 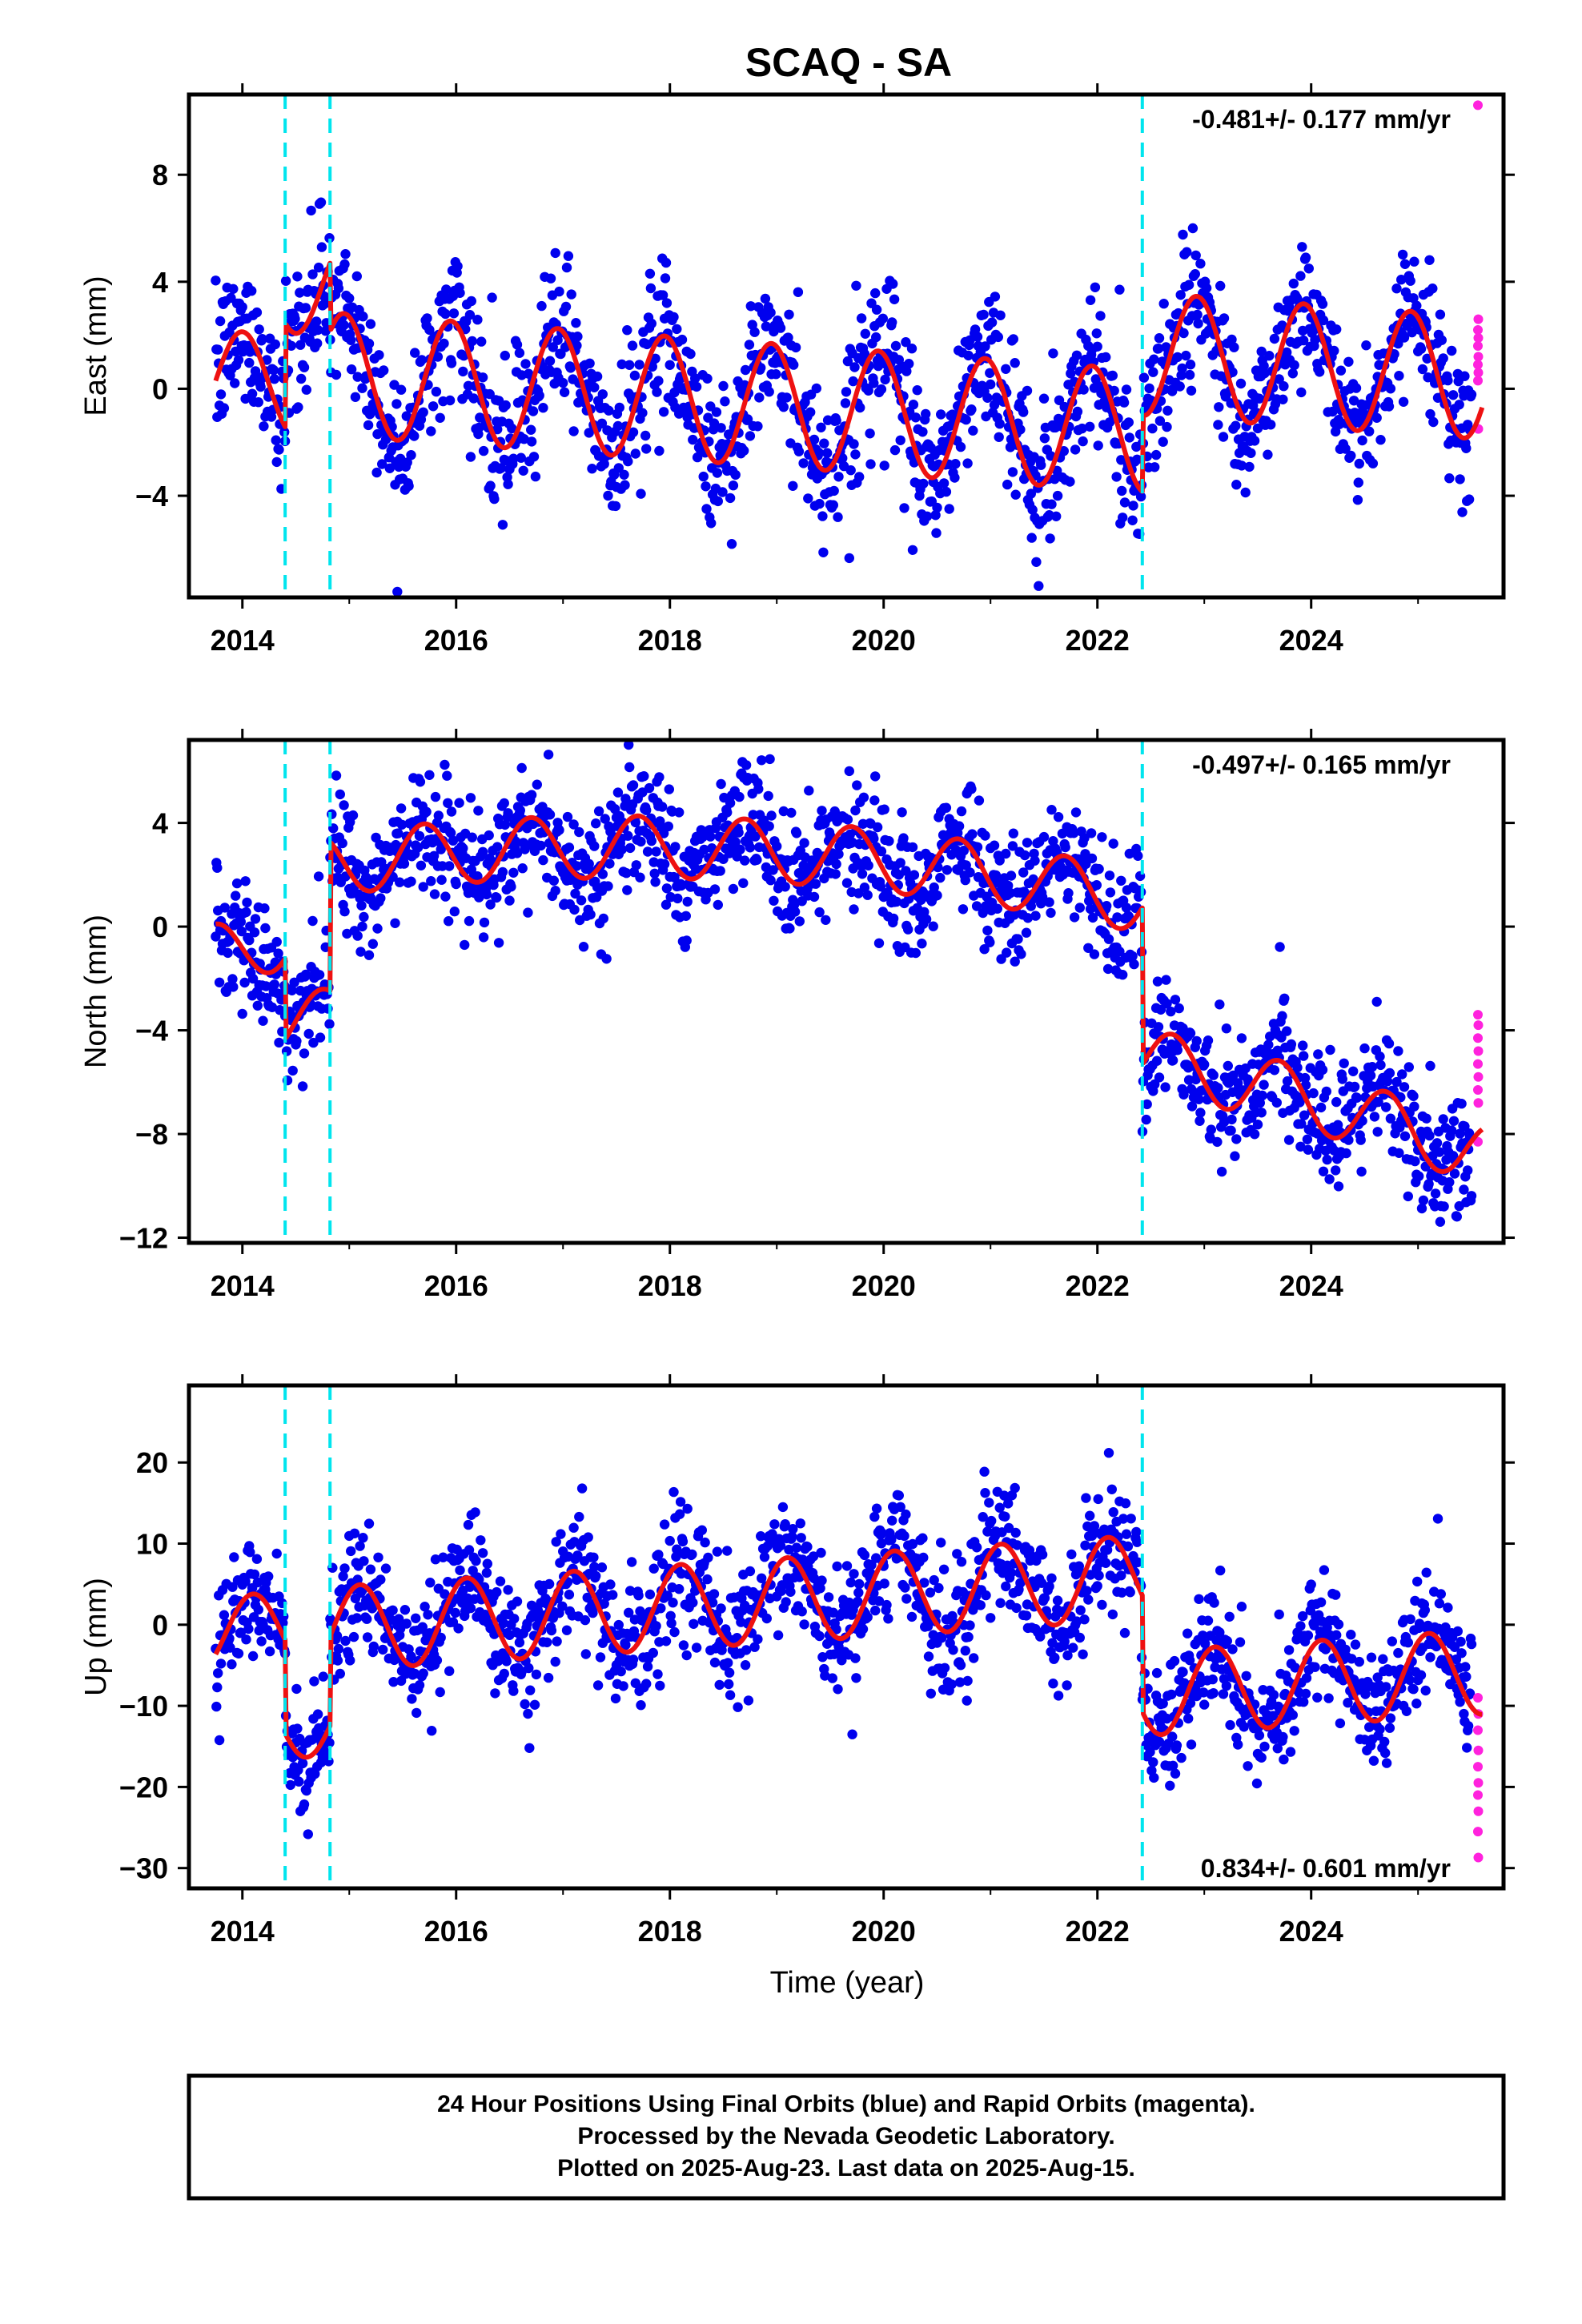 What do you see at coordinates (884, 640) in the screenshot?
I see `x-tick-label: 2020` at bounding box center [884, 640].